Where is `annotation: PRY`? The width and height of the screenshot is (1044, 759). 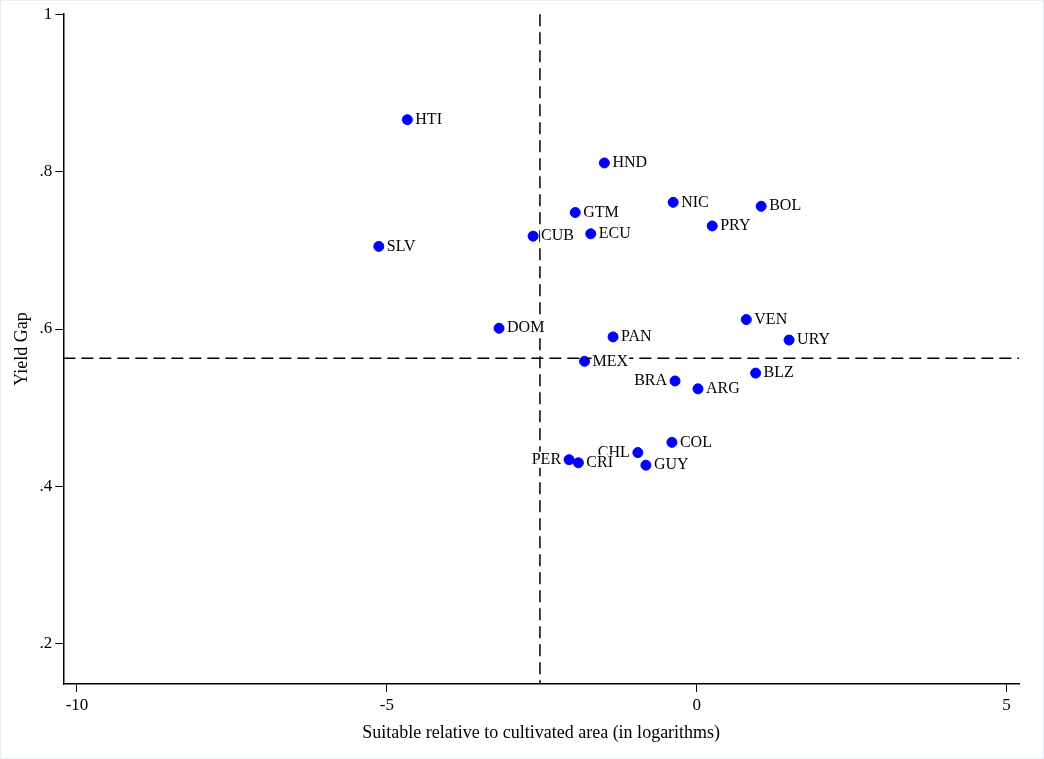 annotation: PRY is located at coordinates (735, 225).